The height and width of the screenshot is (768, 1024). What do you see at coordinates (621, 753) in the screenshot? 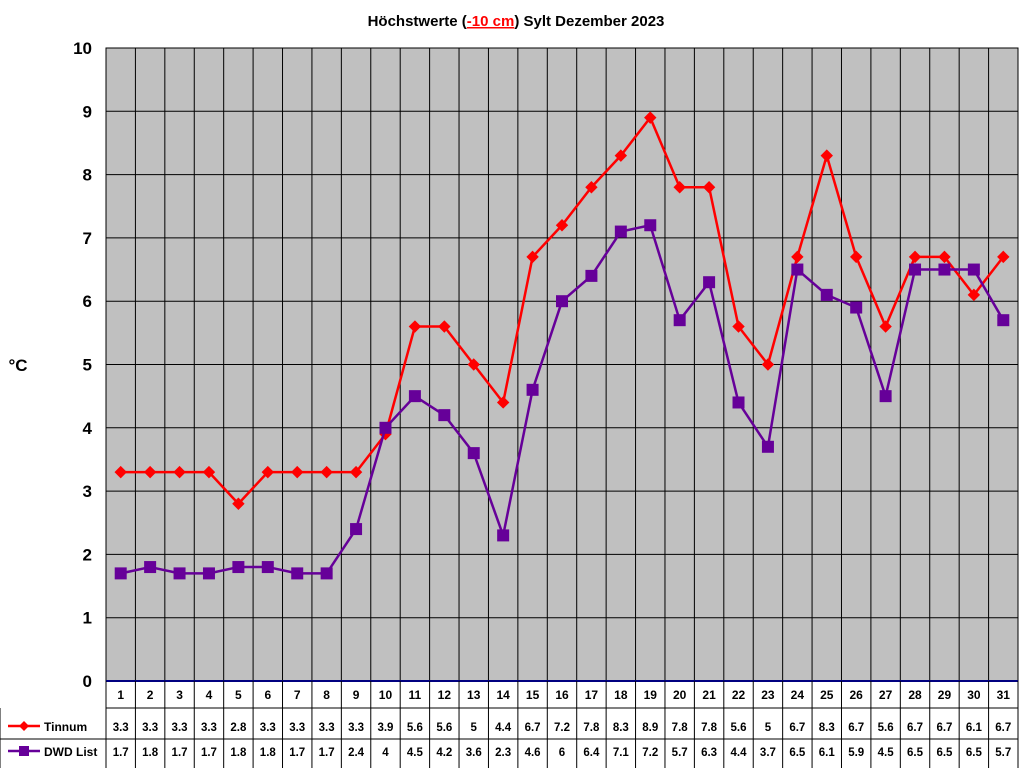
I see `data-label: 7.1` at bounding box center [621, 753].